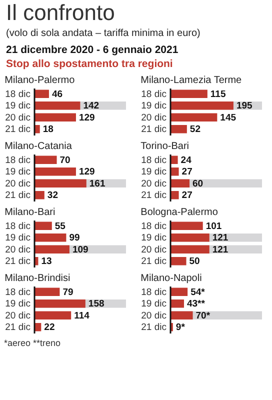 This screenshot has width=272, height=400. I want to click on chart-title: Milano-Napoli, so click(171, 278).